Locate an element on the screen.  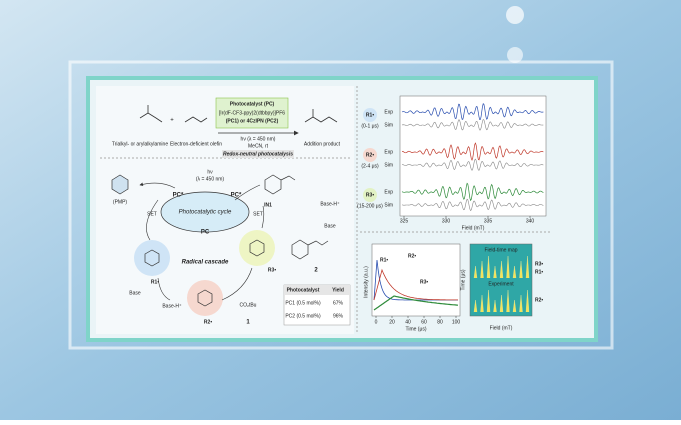
radical-label: R1• is located at coordinates (370, 115).